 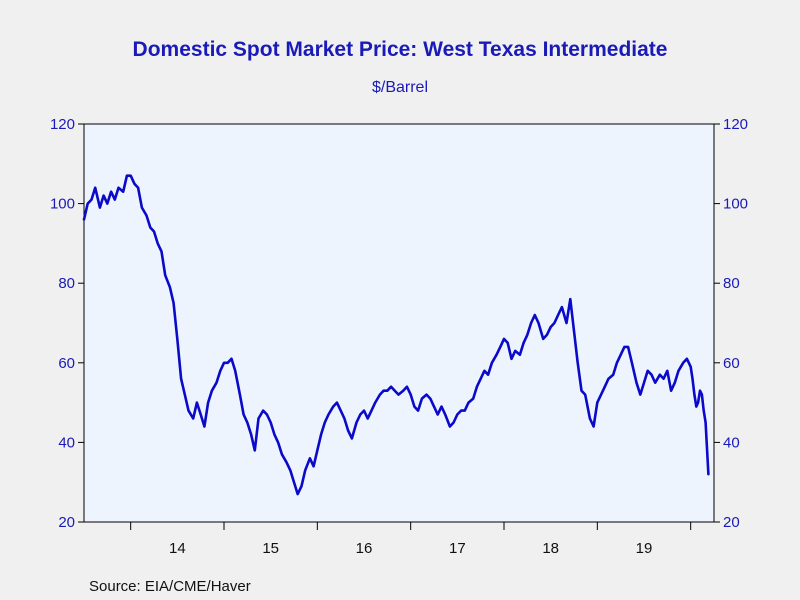 What do you see at coordinates (170, 586) in the screenshot?
I see `source-note: Source: EIA/CME/Haver` at bounding box center [170, 586].